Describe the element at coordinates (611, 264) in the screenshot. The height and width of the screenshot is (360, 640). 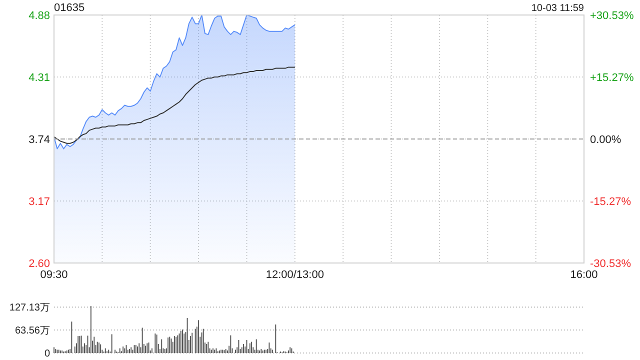
I see `y2-tick-label: -30.53%` at that location.